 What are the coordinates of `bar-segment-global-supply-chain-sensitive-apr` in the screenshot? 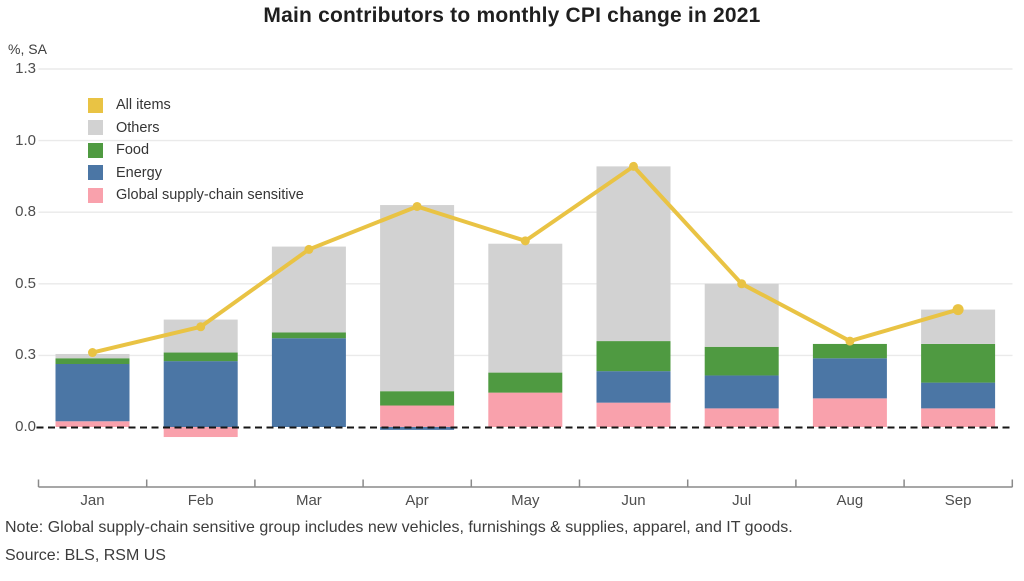 It's located at (417, 416).